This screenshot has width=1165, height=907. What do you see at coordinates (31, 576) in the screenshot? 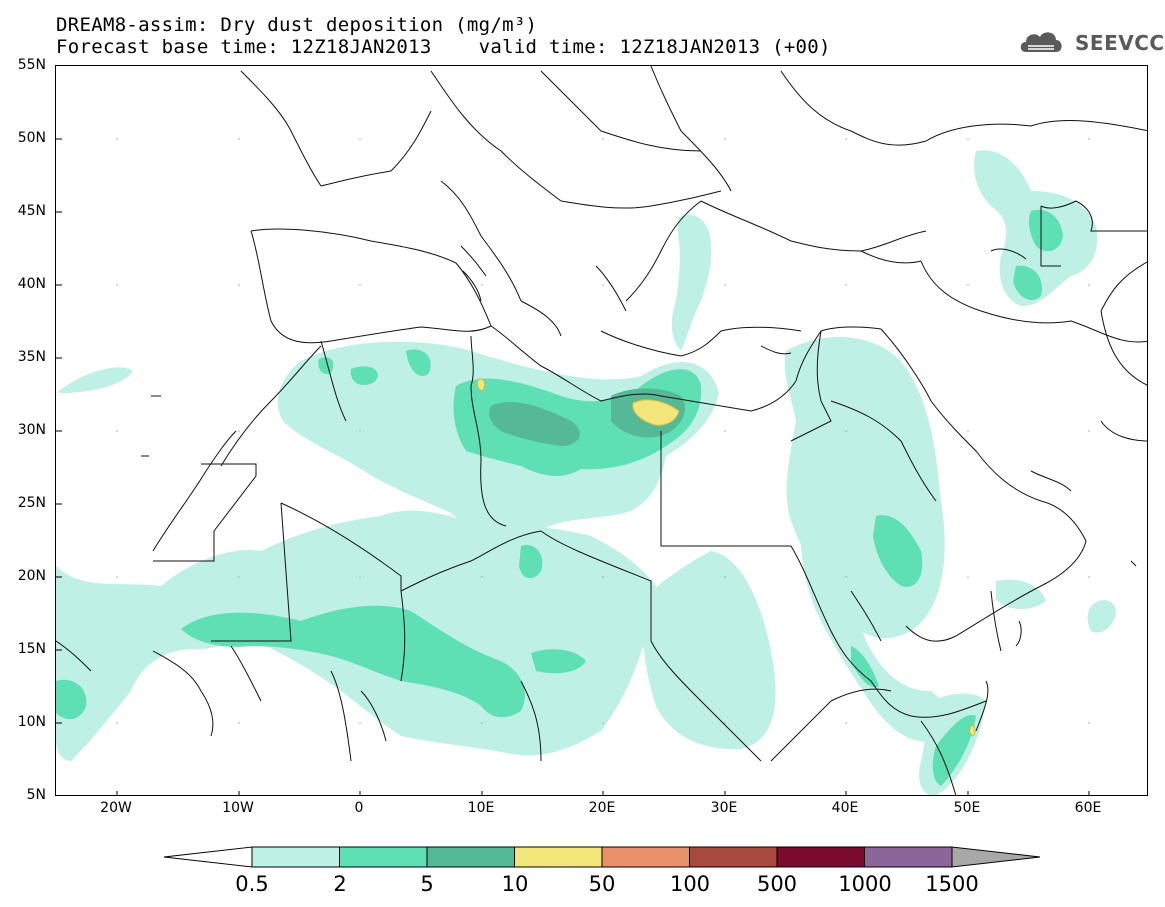
I see `lat-label-20n: 20N` at bounding box center [31, 576].